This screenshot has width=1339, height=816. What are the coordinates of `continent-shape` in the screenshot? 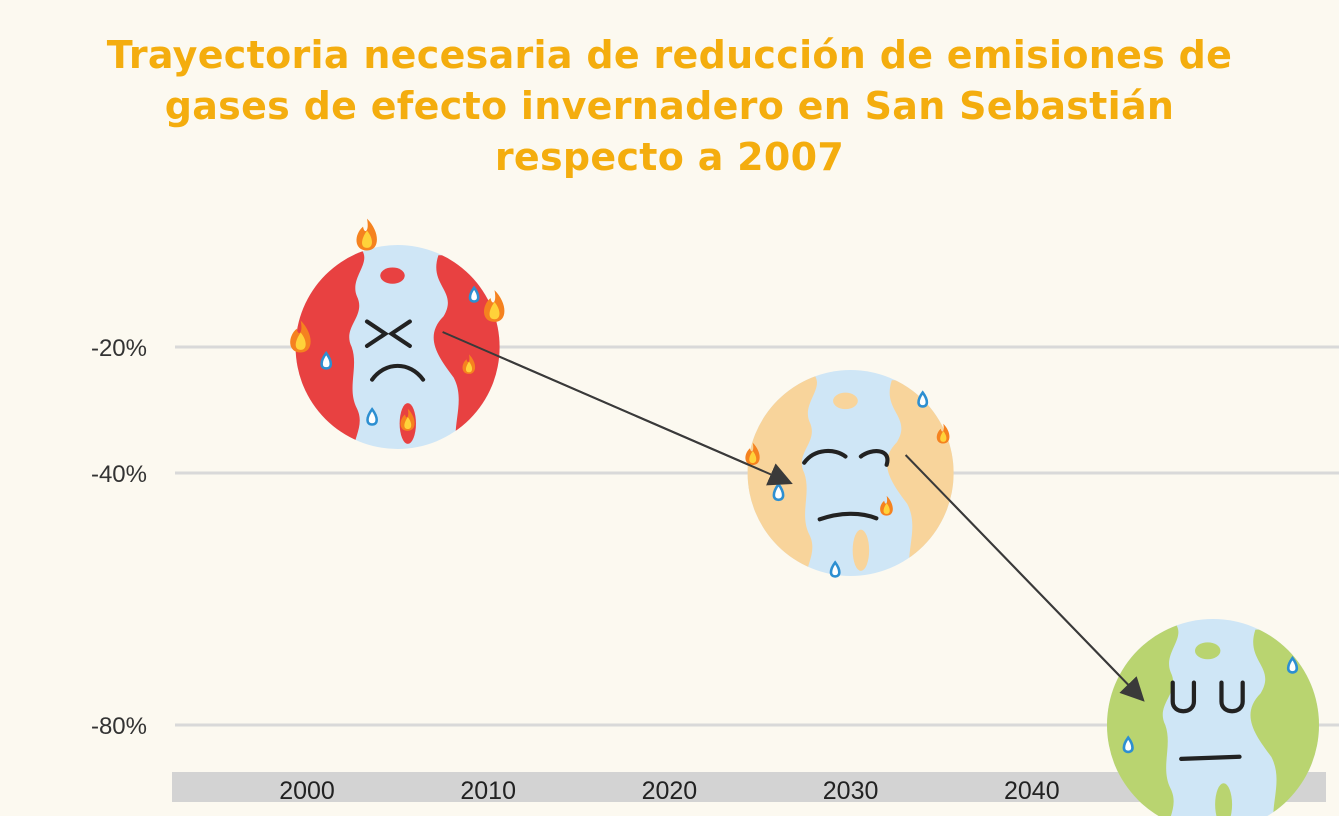 It's located at (330, 347).